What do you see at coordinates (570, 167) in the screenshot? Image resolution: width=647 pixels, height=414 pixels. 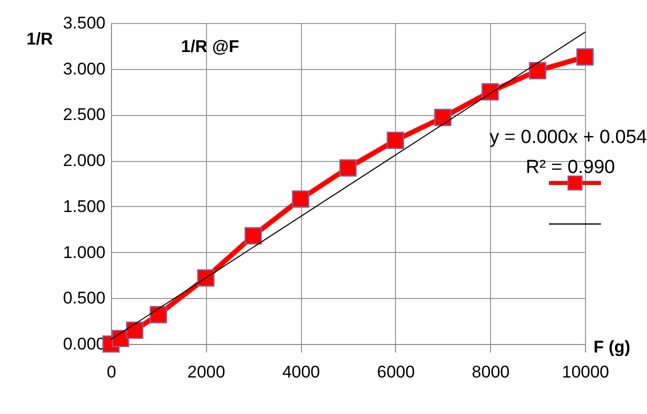 I see `annotation: R² = 0.990` at bounding box center [570, 167].